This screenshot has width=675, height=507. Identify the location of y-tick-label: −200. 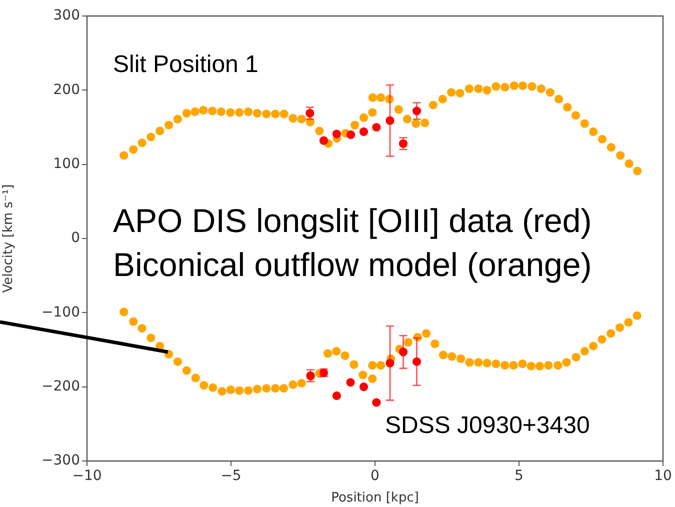
(61, 386).